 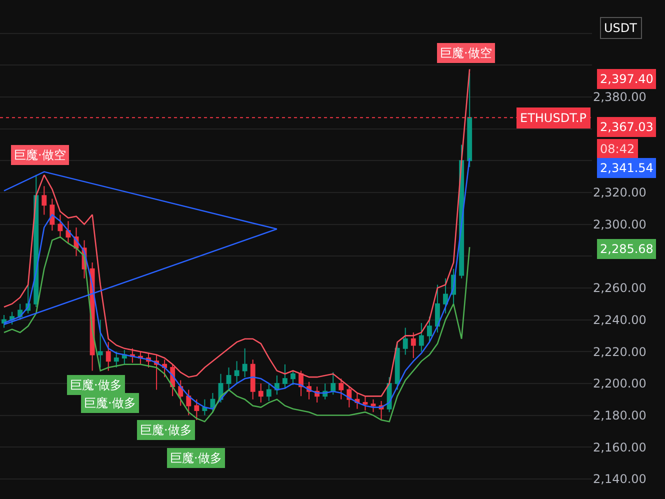 What do you see at coordinates (619, 383) in the screenshot?
I see `y-tick-label: 2,200.00` at bounding box center [619, 383].